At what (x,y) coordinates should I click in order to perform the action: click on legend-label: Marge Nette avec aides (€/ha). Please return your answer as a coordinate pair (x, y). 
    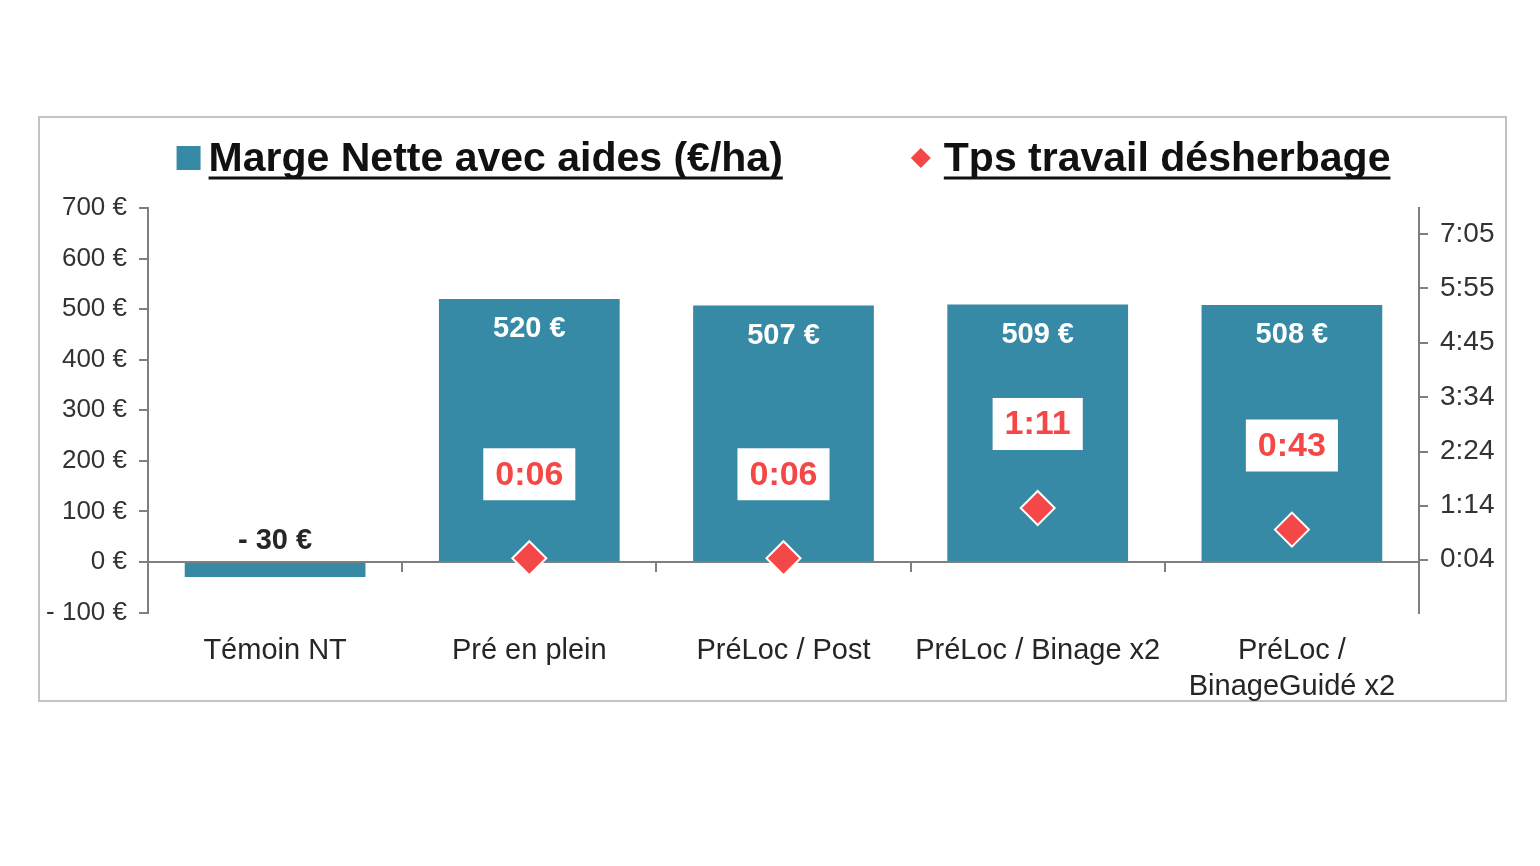
    Looking at the image, I should click on (495, 157).